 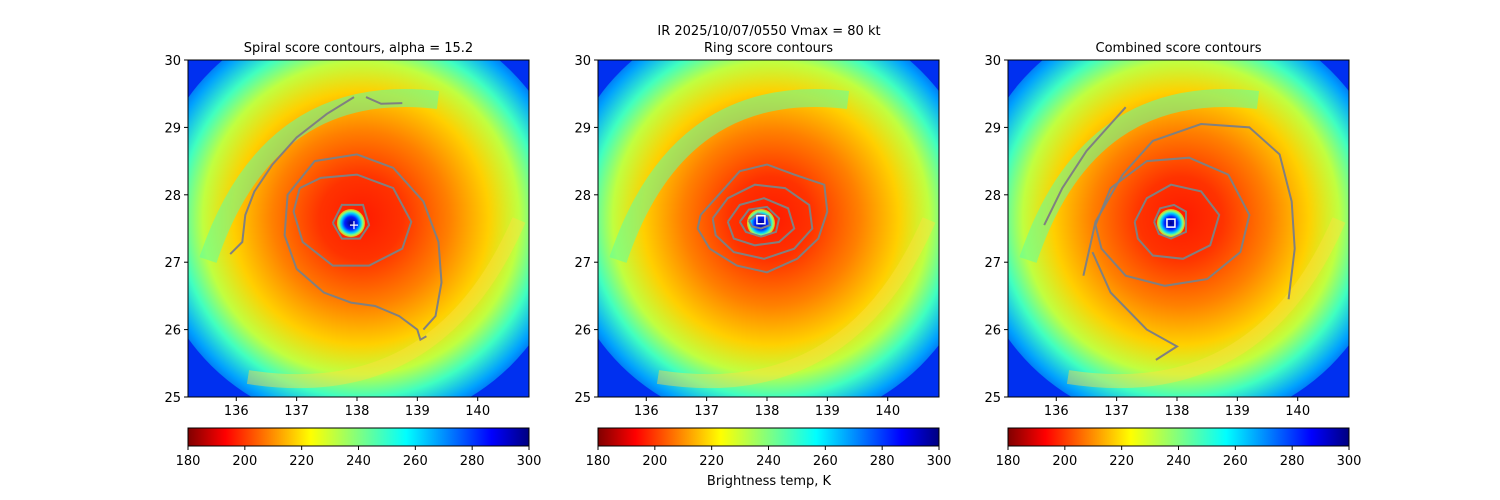 What do you see at coordinates (358, 48) in the screenshot?
I see `panel-title: Spiral score contours, alpha = 15.2` at bounding box center [358, 48].